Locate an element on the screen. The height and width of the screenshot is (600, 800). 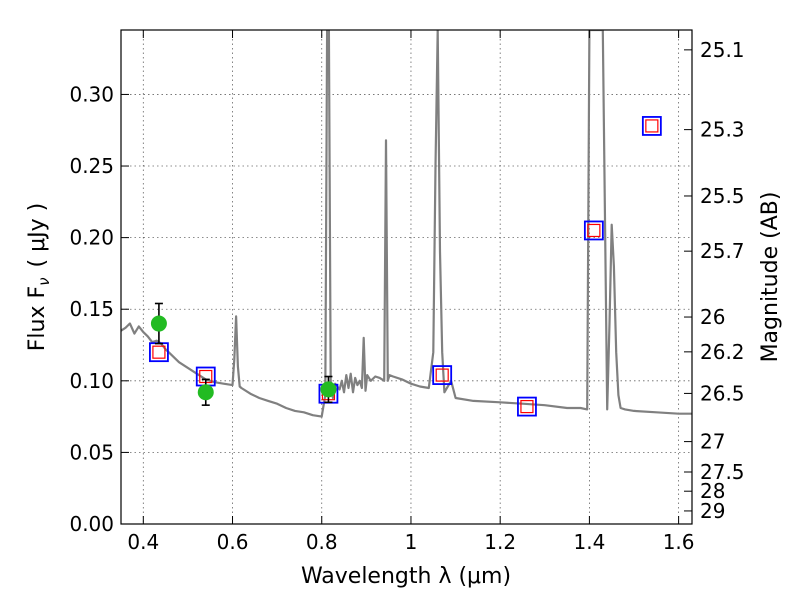
mag-tick-label: 29 is located at coordinates (712, 511).